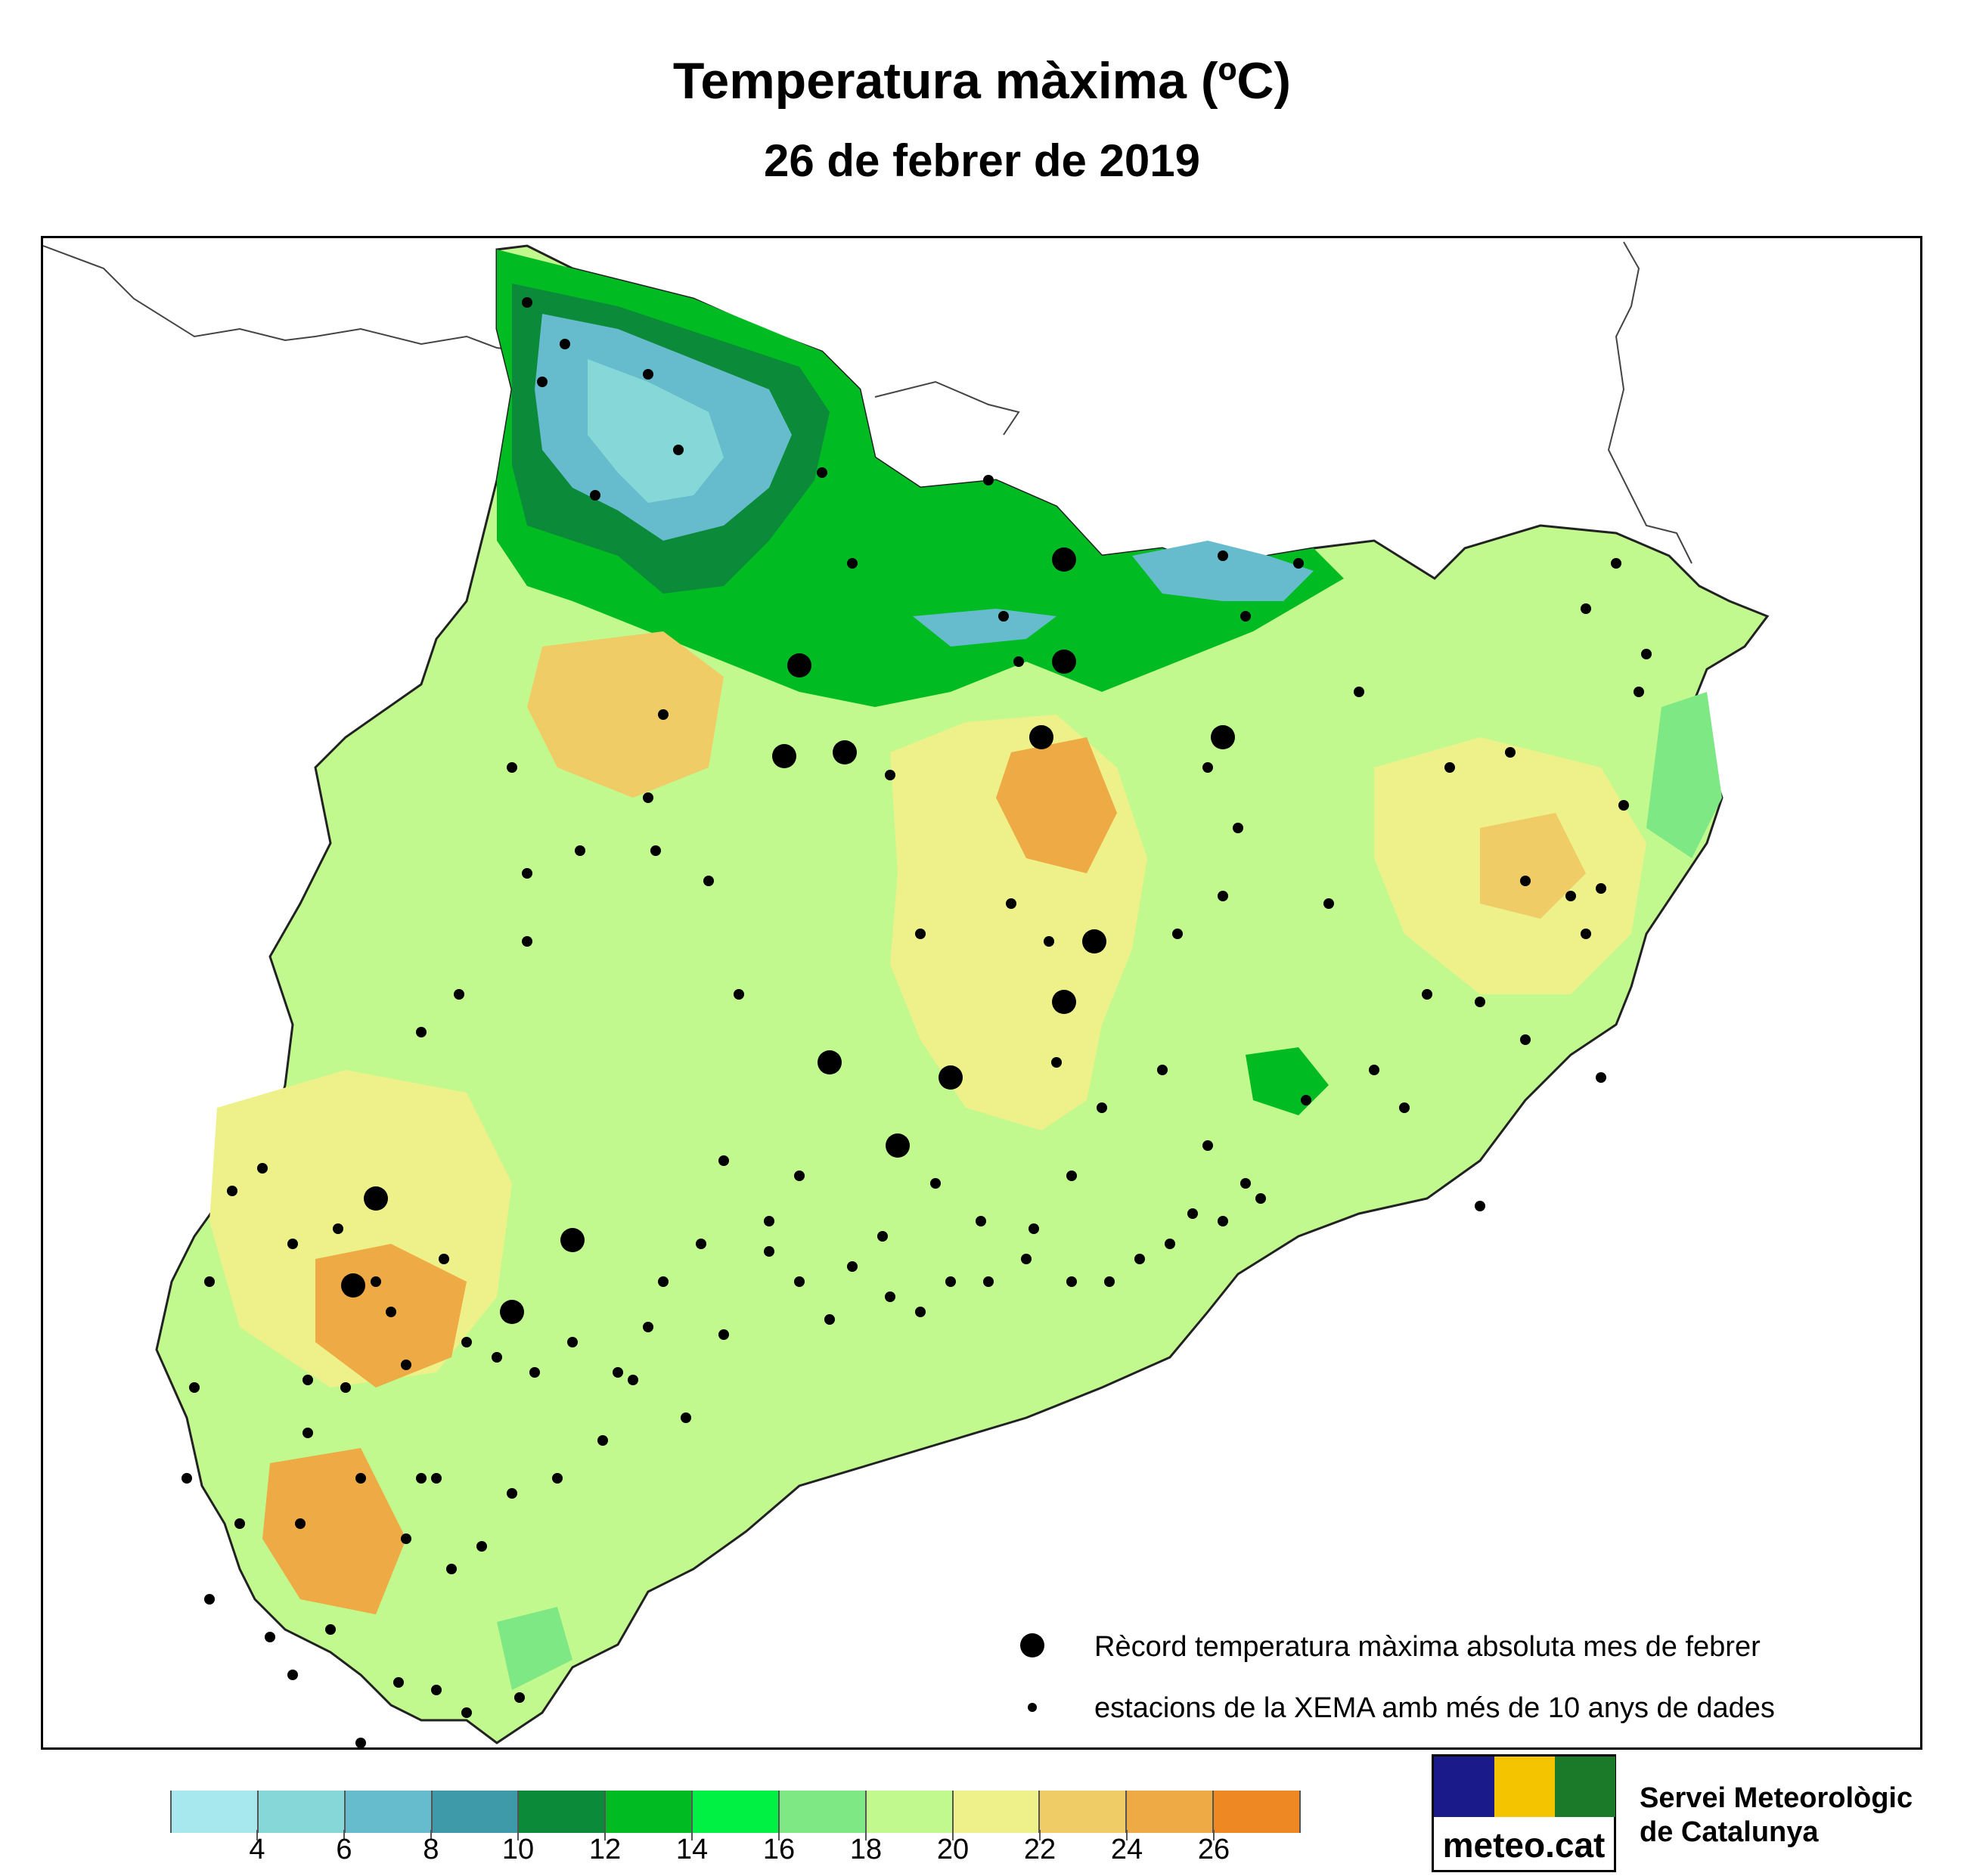 Image resolution: width=1964 pixels, height=1876 pixels. What do you see at coordinates (344, 1850) in the screenshot?
I see `colorbar-tick-label: 6` at bounding box center [344, 1850].